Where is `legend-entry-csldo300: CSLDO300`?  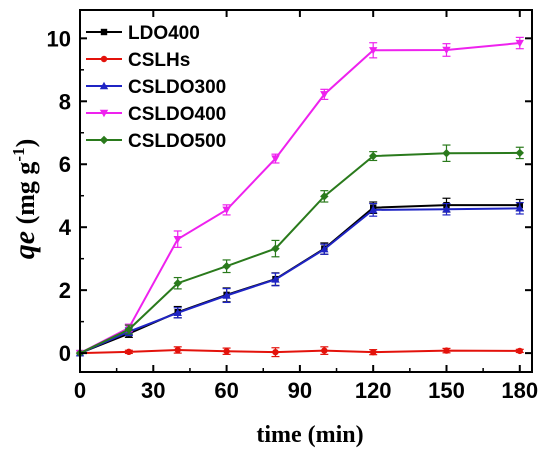
legend-entry-csldo300: CSLDO300 is located at coordinates (156, 87).